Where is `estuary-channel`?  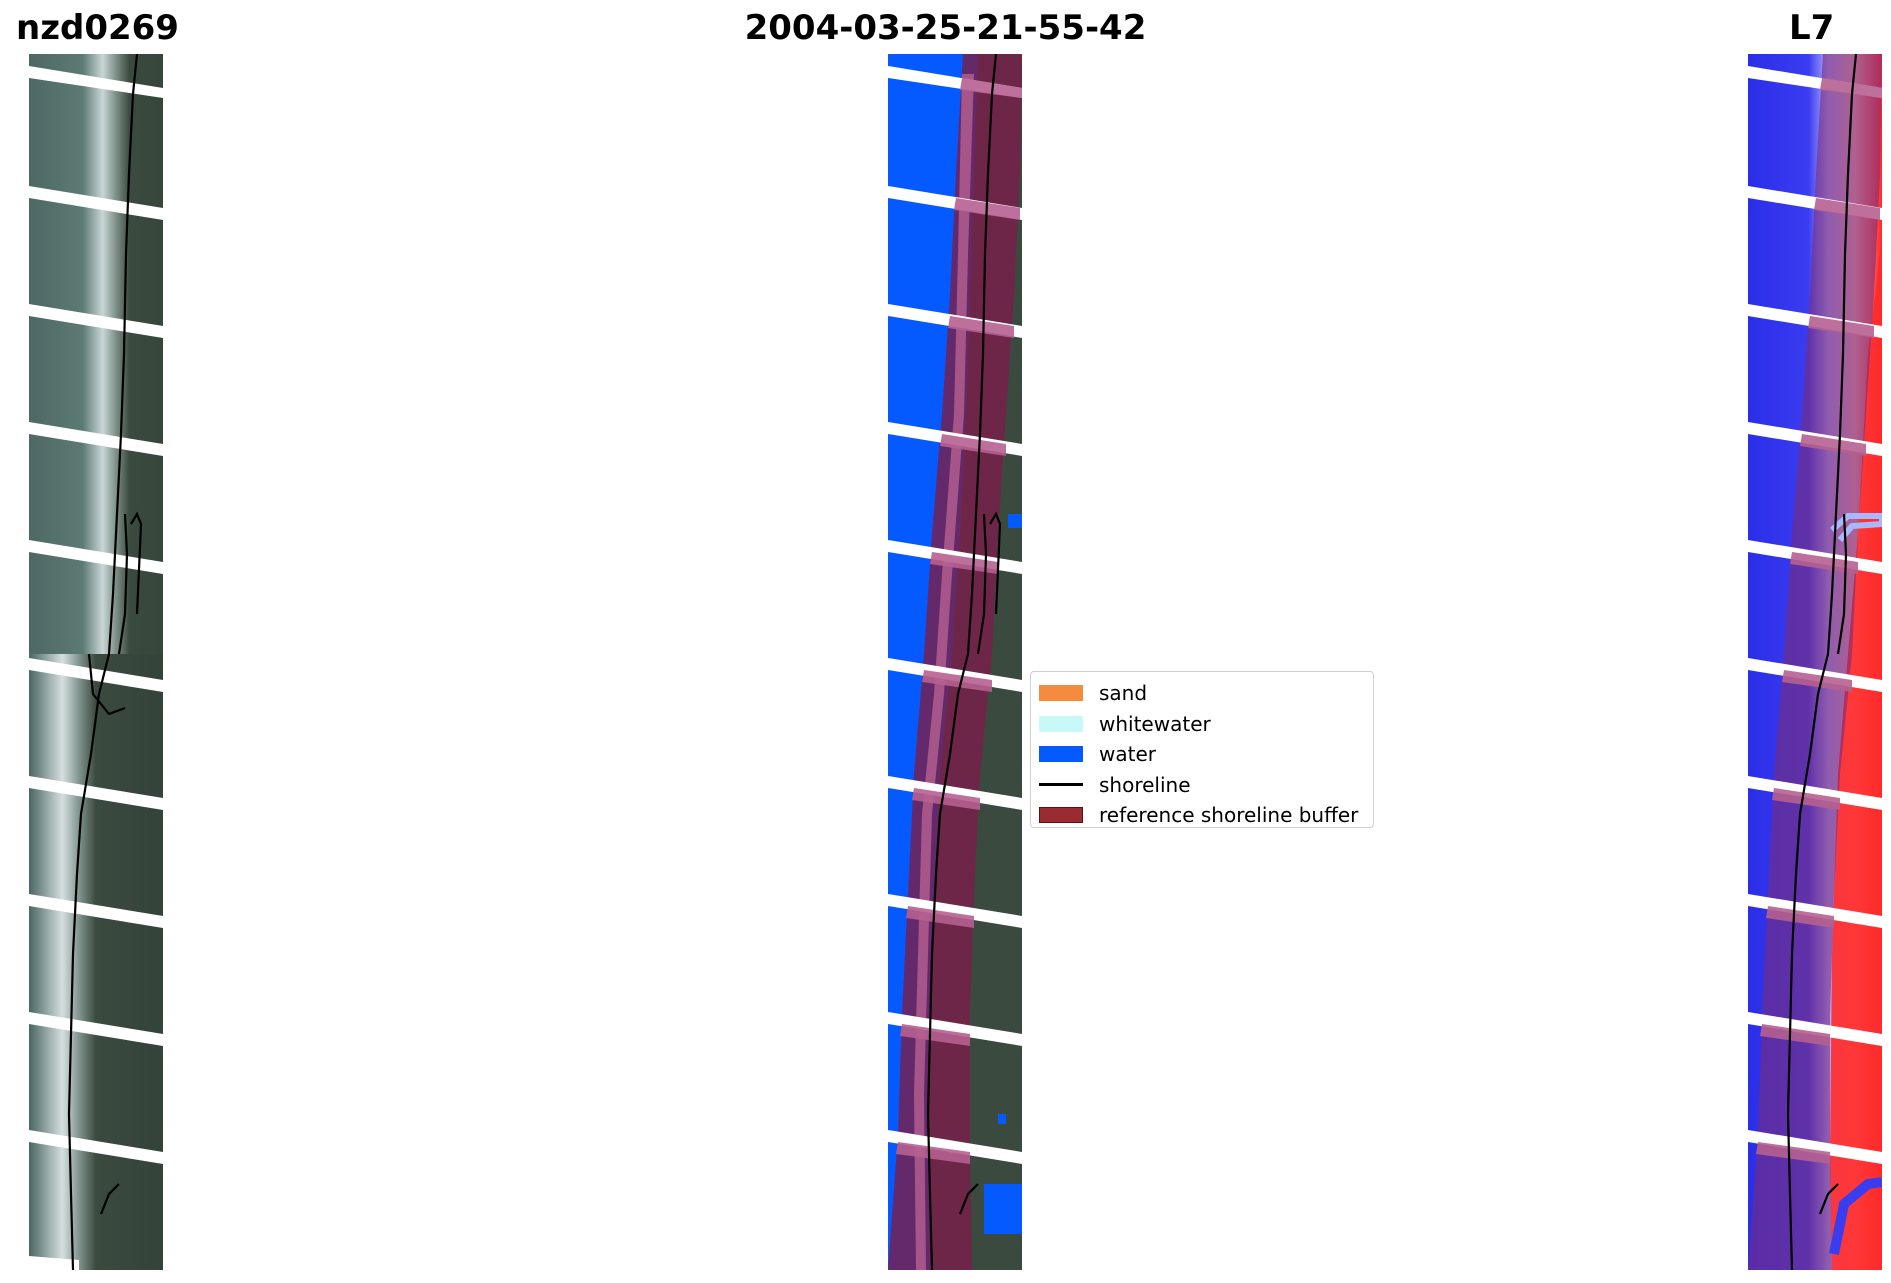
estuary-channel is located at coordinates (1855, 1216).